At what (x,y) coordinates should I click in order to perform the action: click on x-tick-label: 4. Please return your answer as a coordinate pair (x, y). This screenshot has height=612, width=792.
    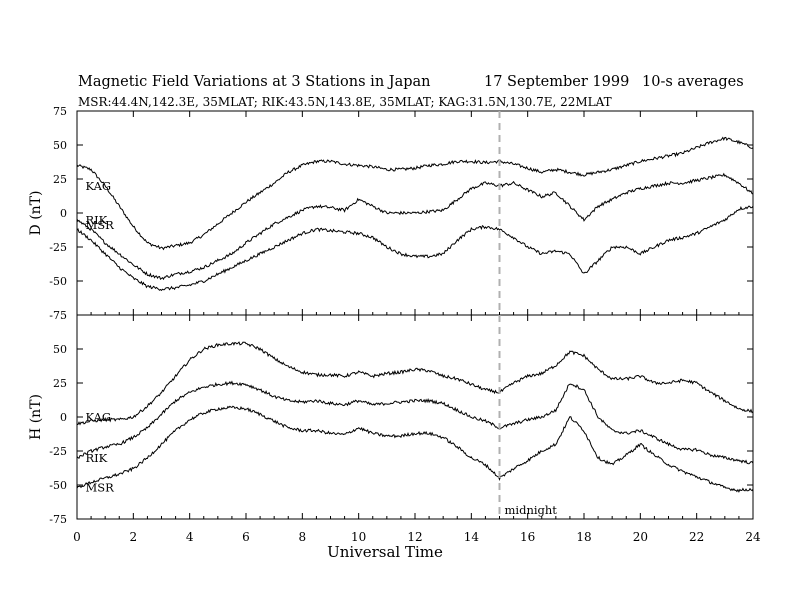
    Looking at the image, I should click on (190, 537).